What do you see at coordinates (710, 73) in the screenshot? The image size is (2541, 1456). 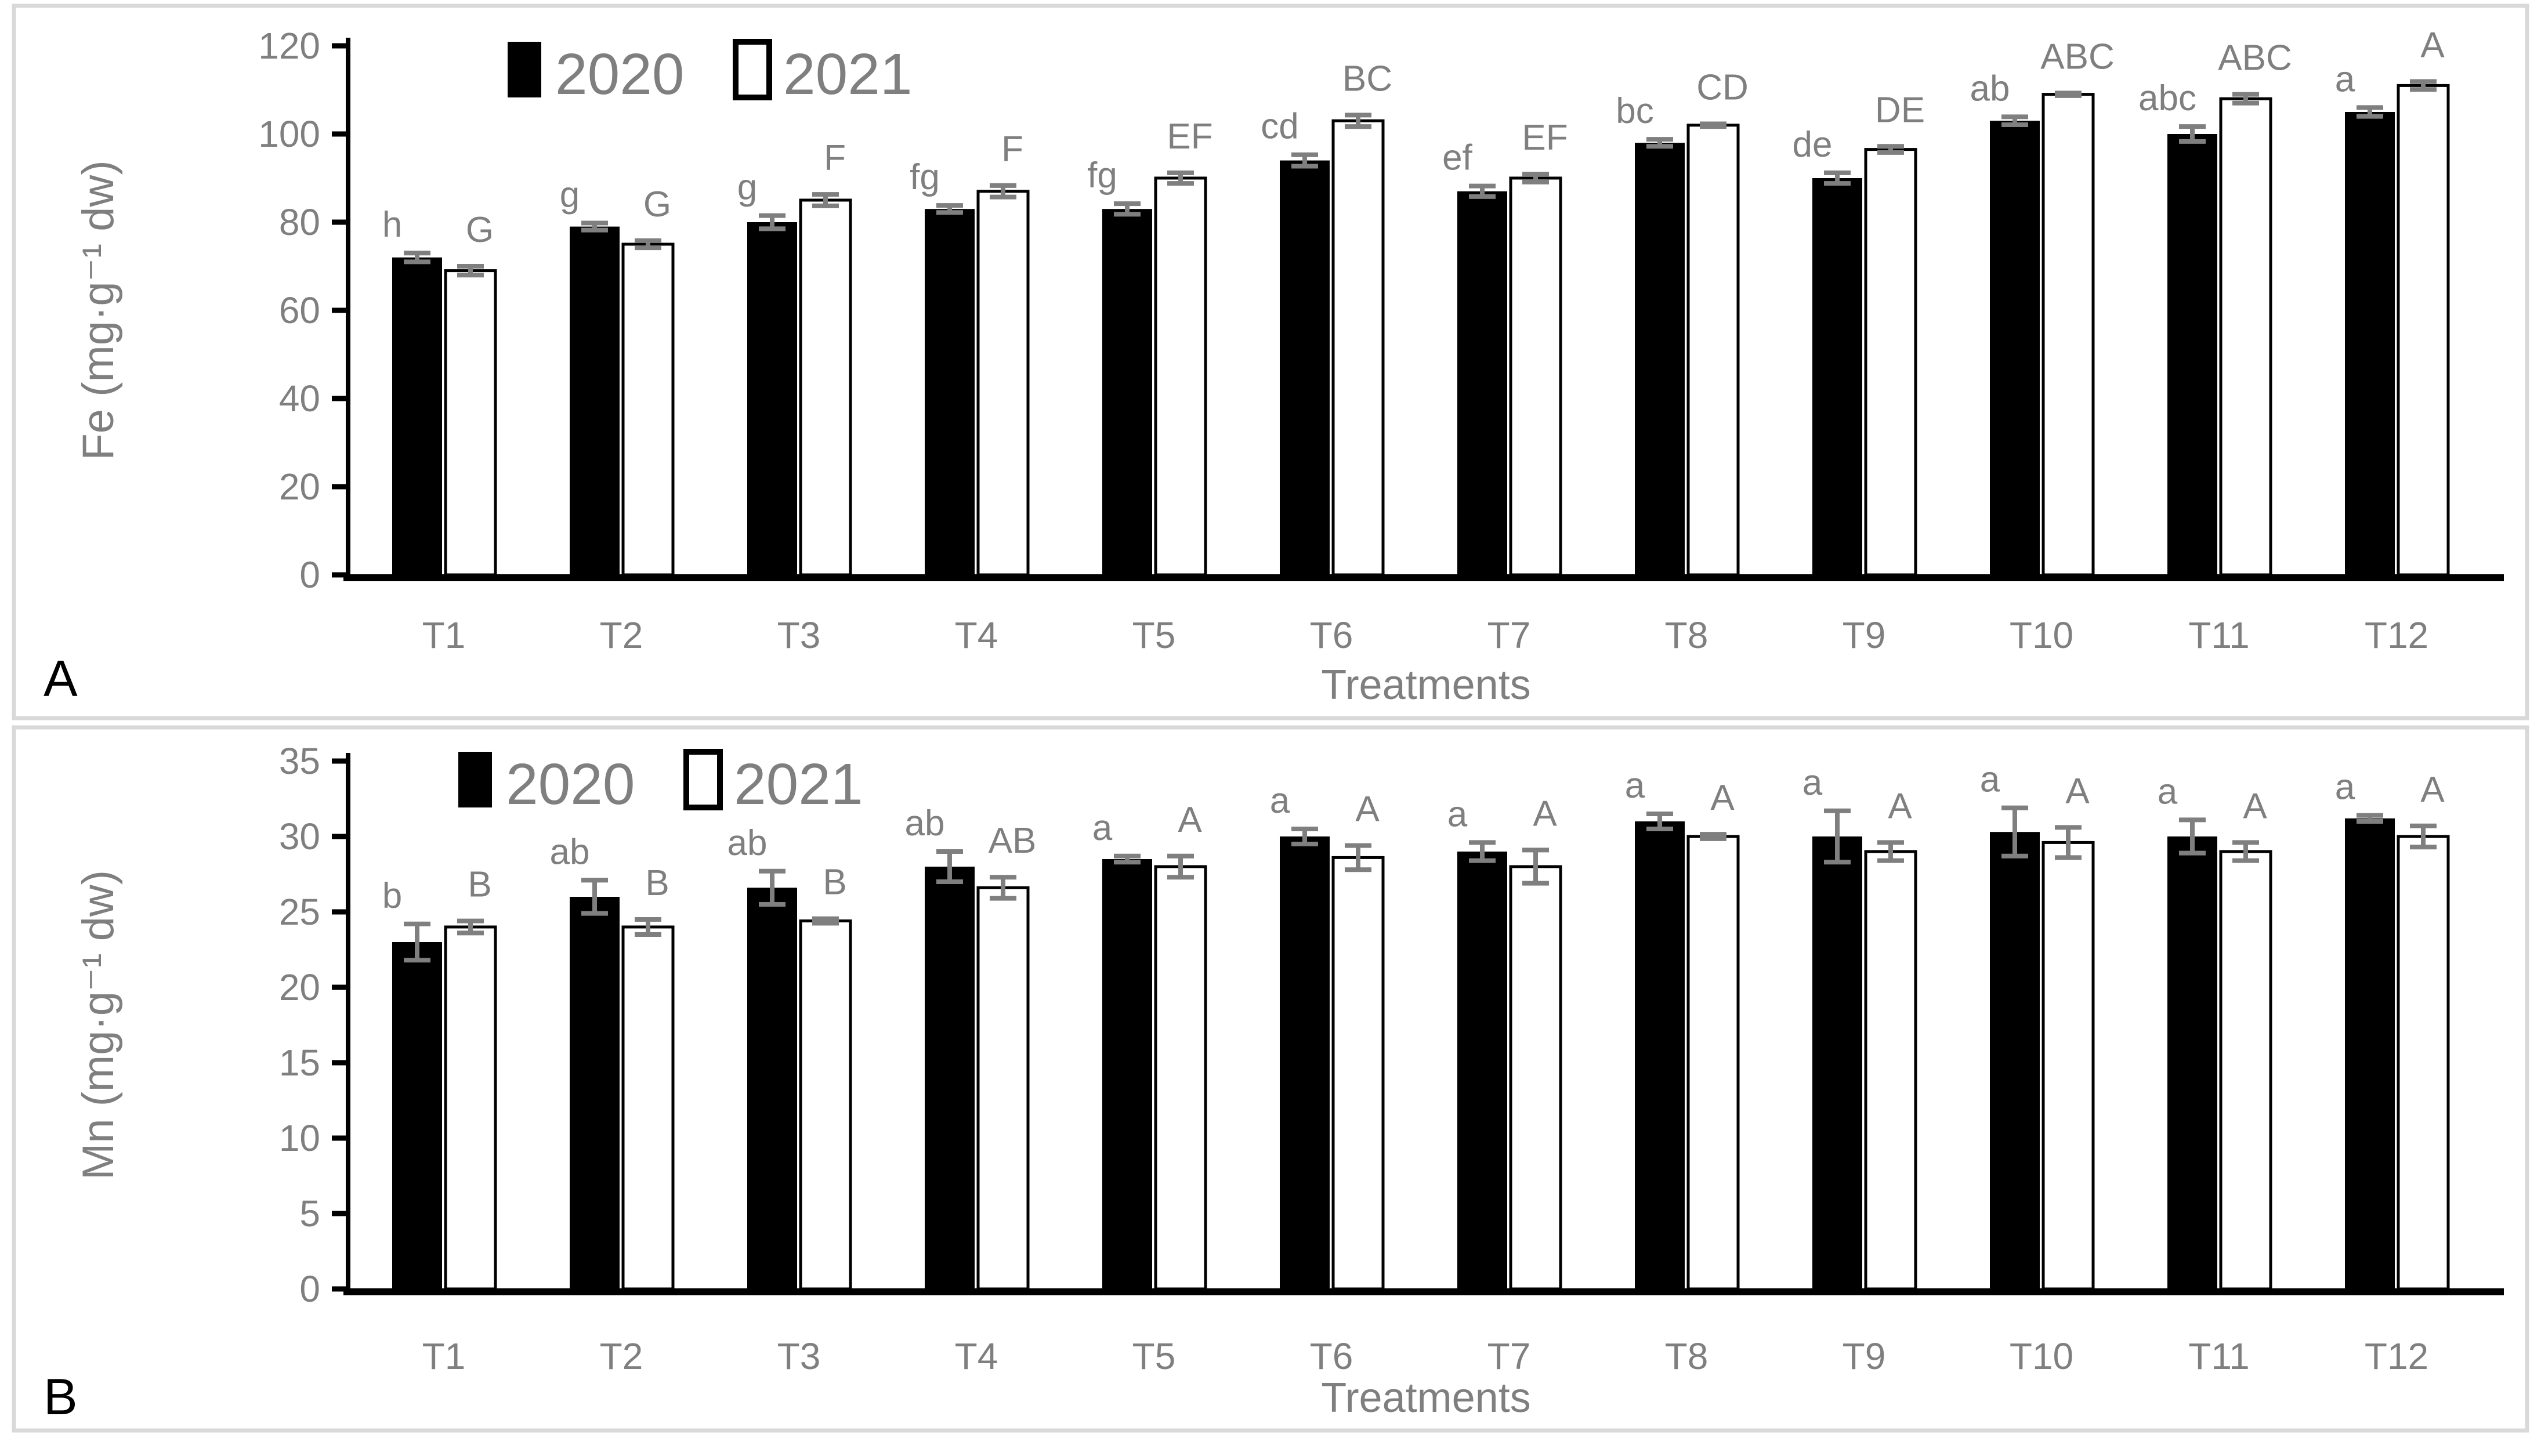 I see `legend-A: 2020 2021` at bounding box center [710, 73].